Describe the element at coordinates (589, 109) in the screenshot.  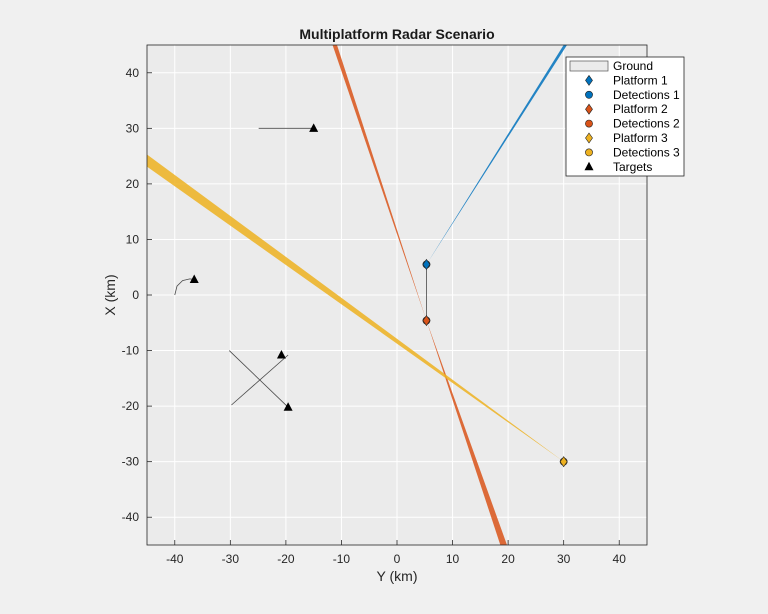
I see `legend-platform-2-symbol` at that location.